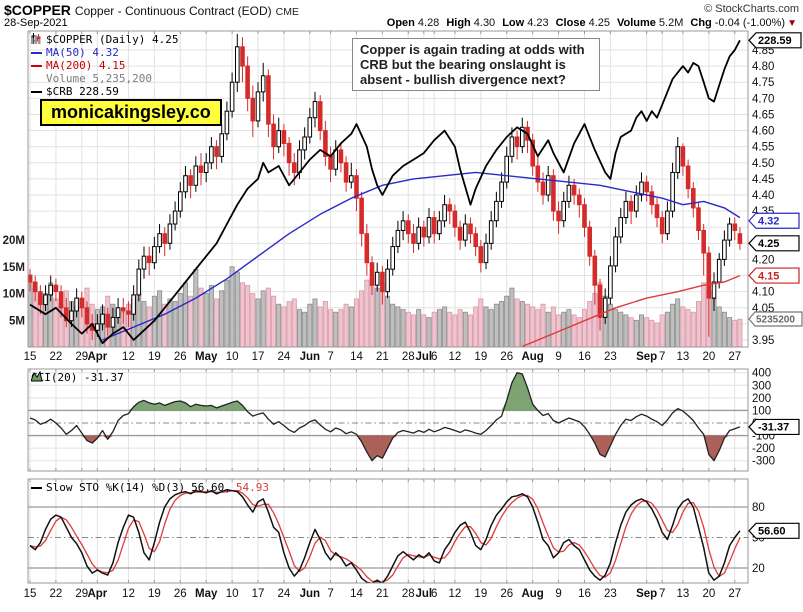 The width and height of the screenshot is (803, 612). What do you see at coordinates (513, 23) in the screenshot?
I see `quote-low-label: Low` at bounding box center [513, 23].